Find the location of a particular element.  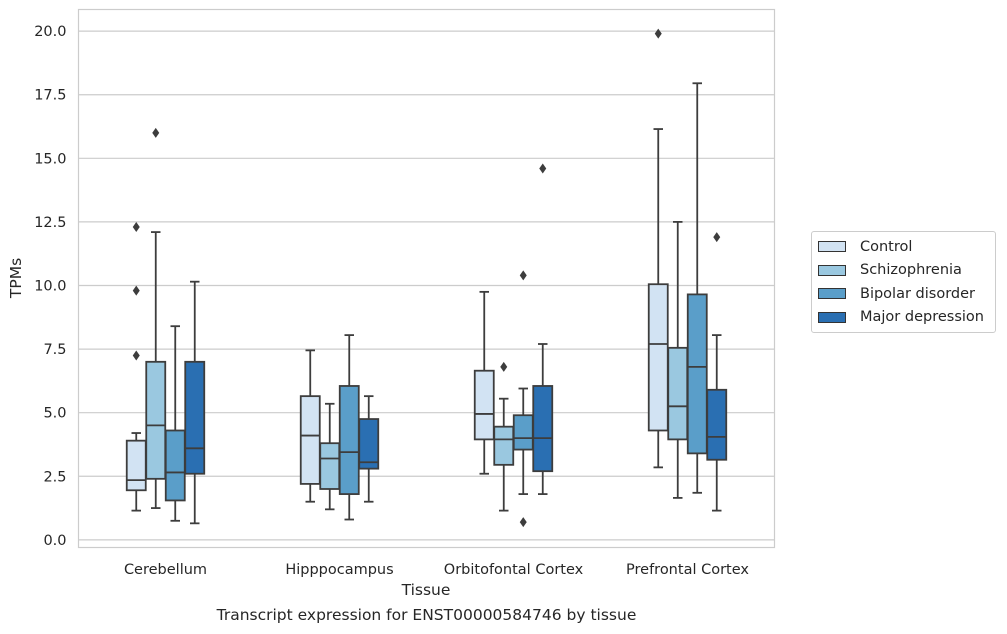

x-tick-label: Orbitofontal Cortex is located at coordinates (514, 570).